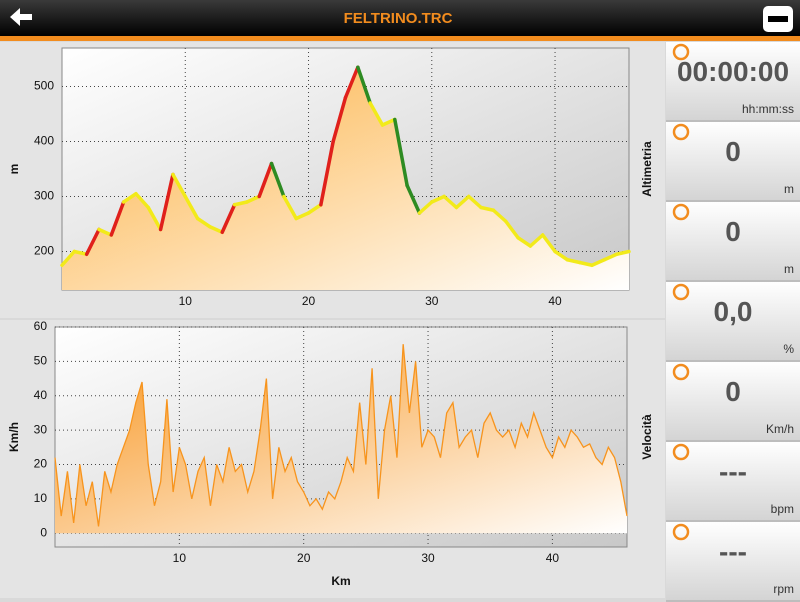 The height and width of the screenshot is (602, 800). What do you see at coordinates (43, 532) in the screenshot?
I see `y-tick-label: 0` at bounding box center [43, 532].